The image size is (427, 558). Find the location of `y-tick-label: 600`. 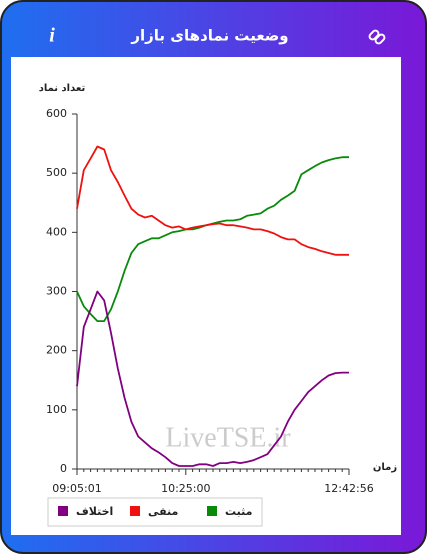

y-tick-label: 600 is located at coordinates (56, 113).